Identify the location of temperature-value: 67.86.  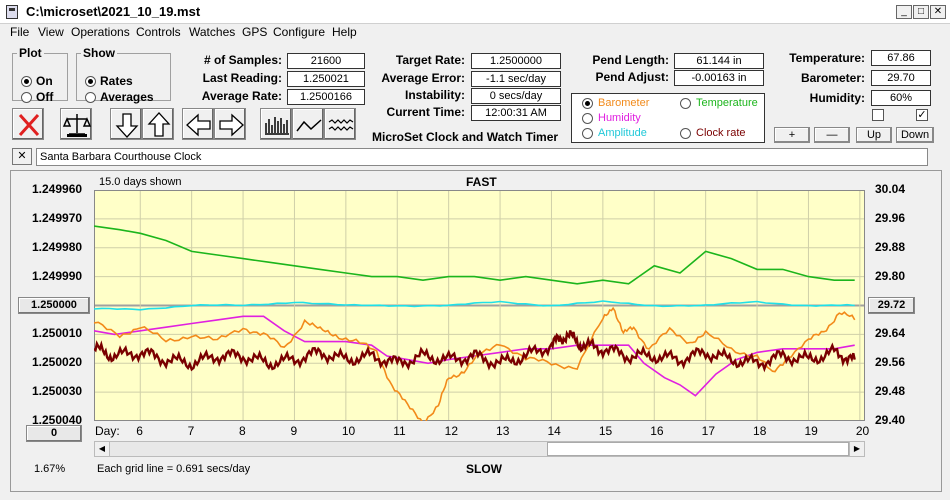
(901, 58).